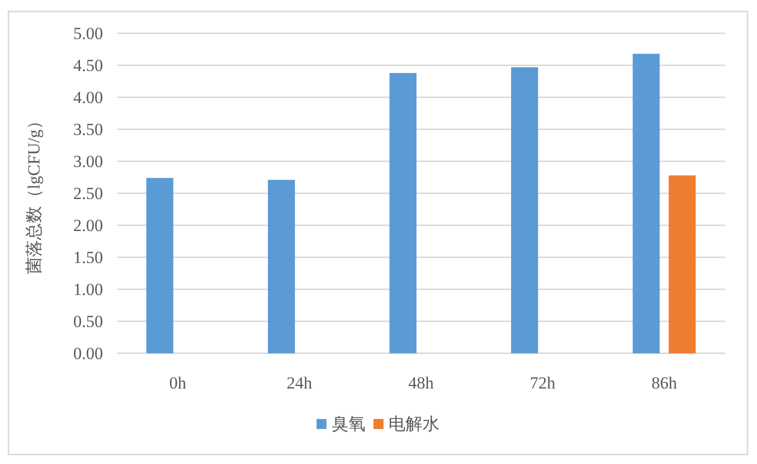  I want to click on x-tick-label: 0h, so click(178, 383).